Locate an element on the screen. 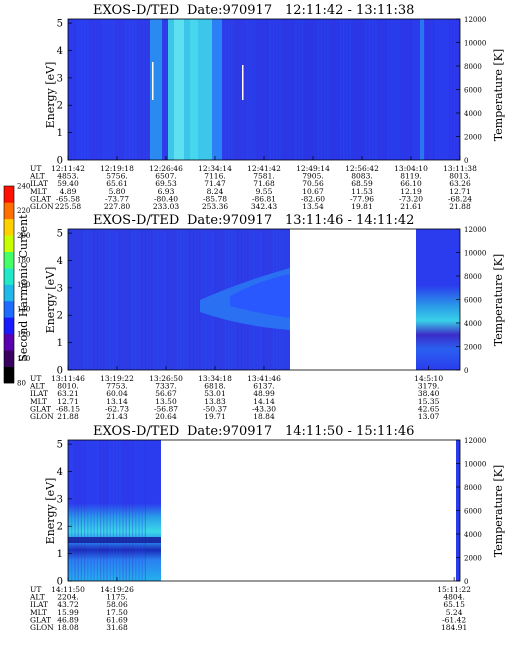  colorbar-tick-label: 200 is located at coordinates (23, 236).